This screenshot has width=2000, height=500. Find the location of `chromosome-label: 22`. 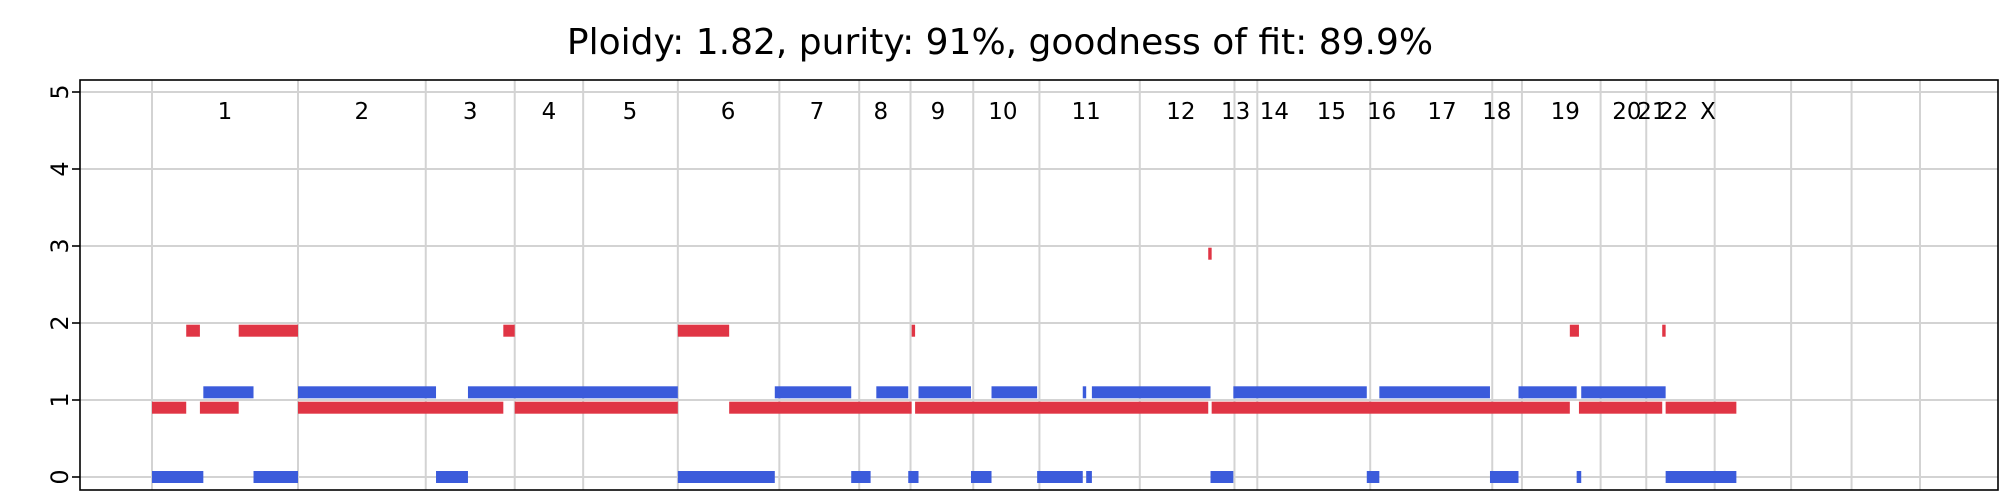

chromosome-label: 22 is located at coordinates (1673, 112).